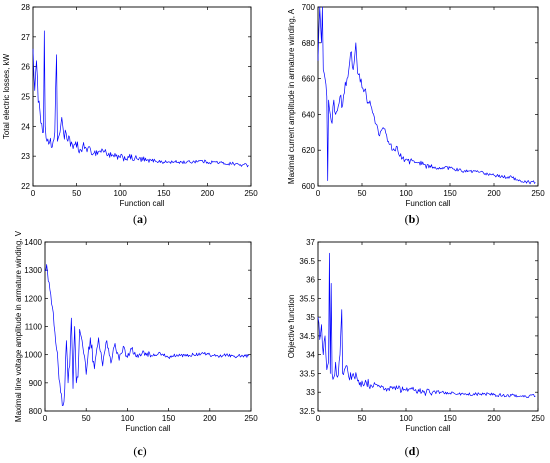 This screenshot has width=550, height=463. I want to click on y-tick-label: 25, so click(25, 97).